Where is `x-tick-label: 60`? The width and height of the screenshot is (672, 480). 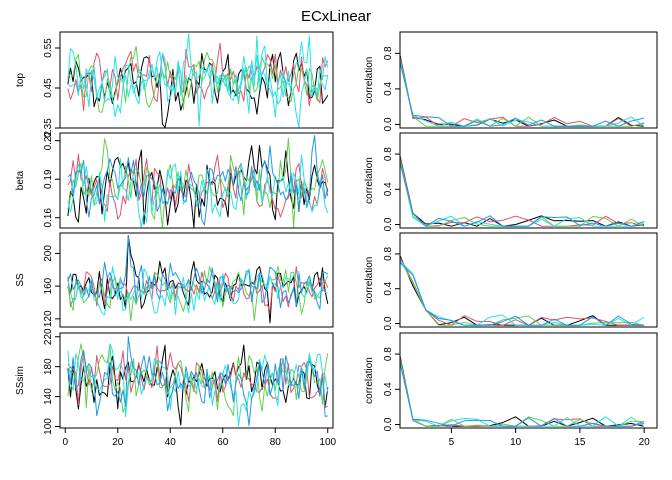 x-tick-label: 60 is located at coordinates (223, 442).